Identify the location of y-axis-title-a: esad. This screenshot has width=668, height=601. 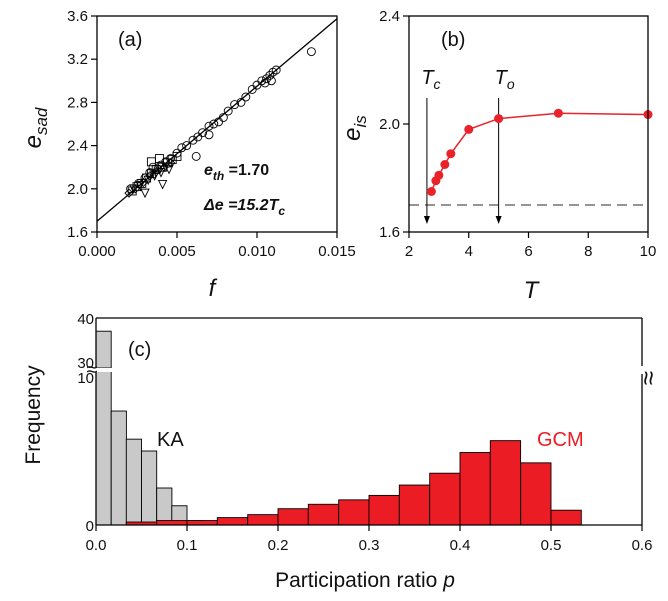
(35, 127).